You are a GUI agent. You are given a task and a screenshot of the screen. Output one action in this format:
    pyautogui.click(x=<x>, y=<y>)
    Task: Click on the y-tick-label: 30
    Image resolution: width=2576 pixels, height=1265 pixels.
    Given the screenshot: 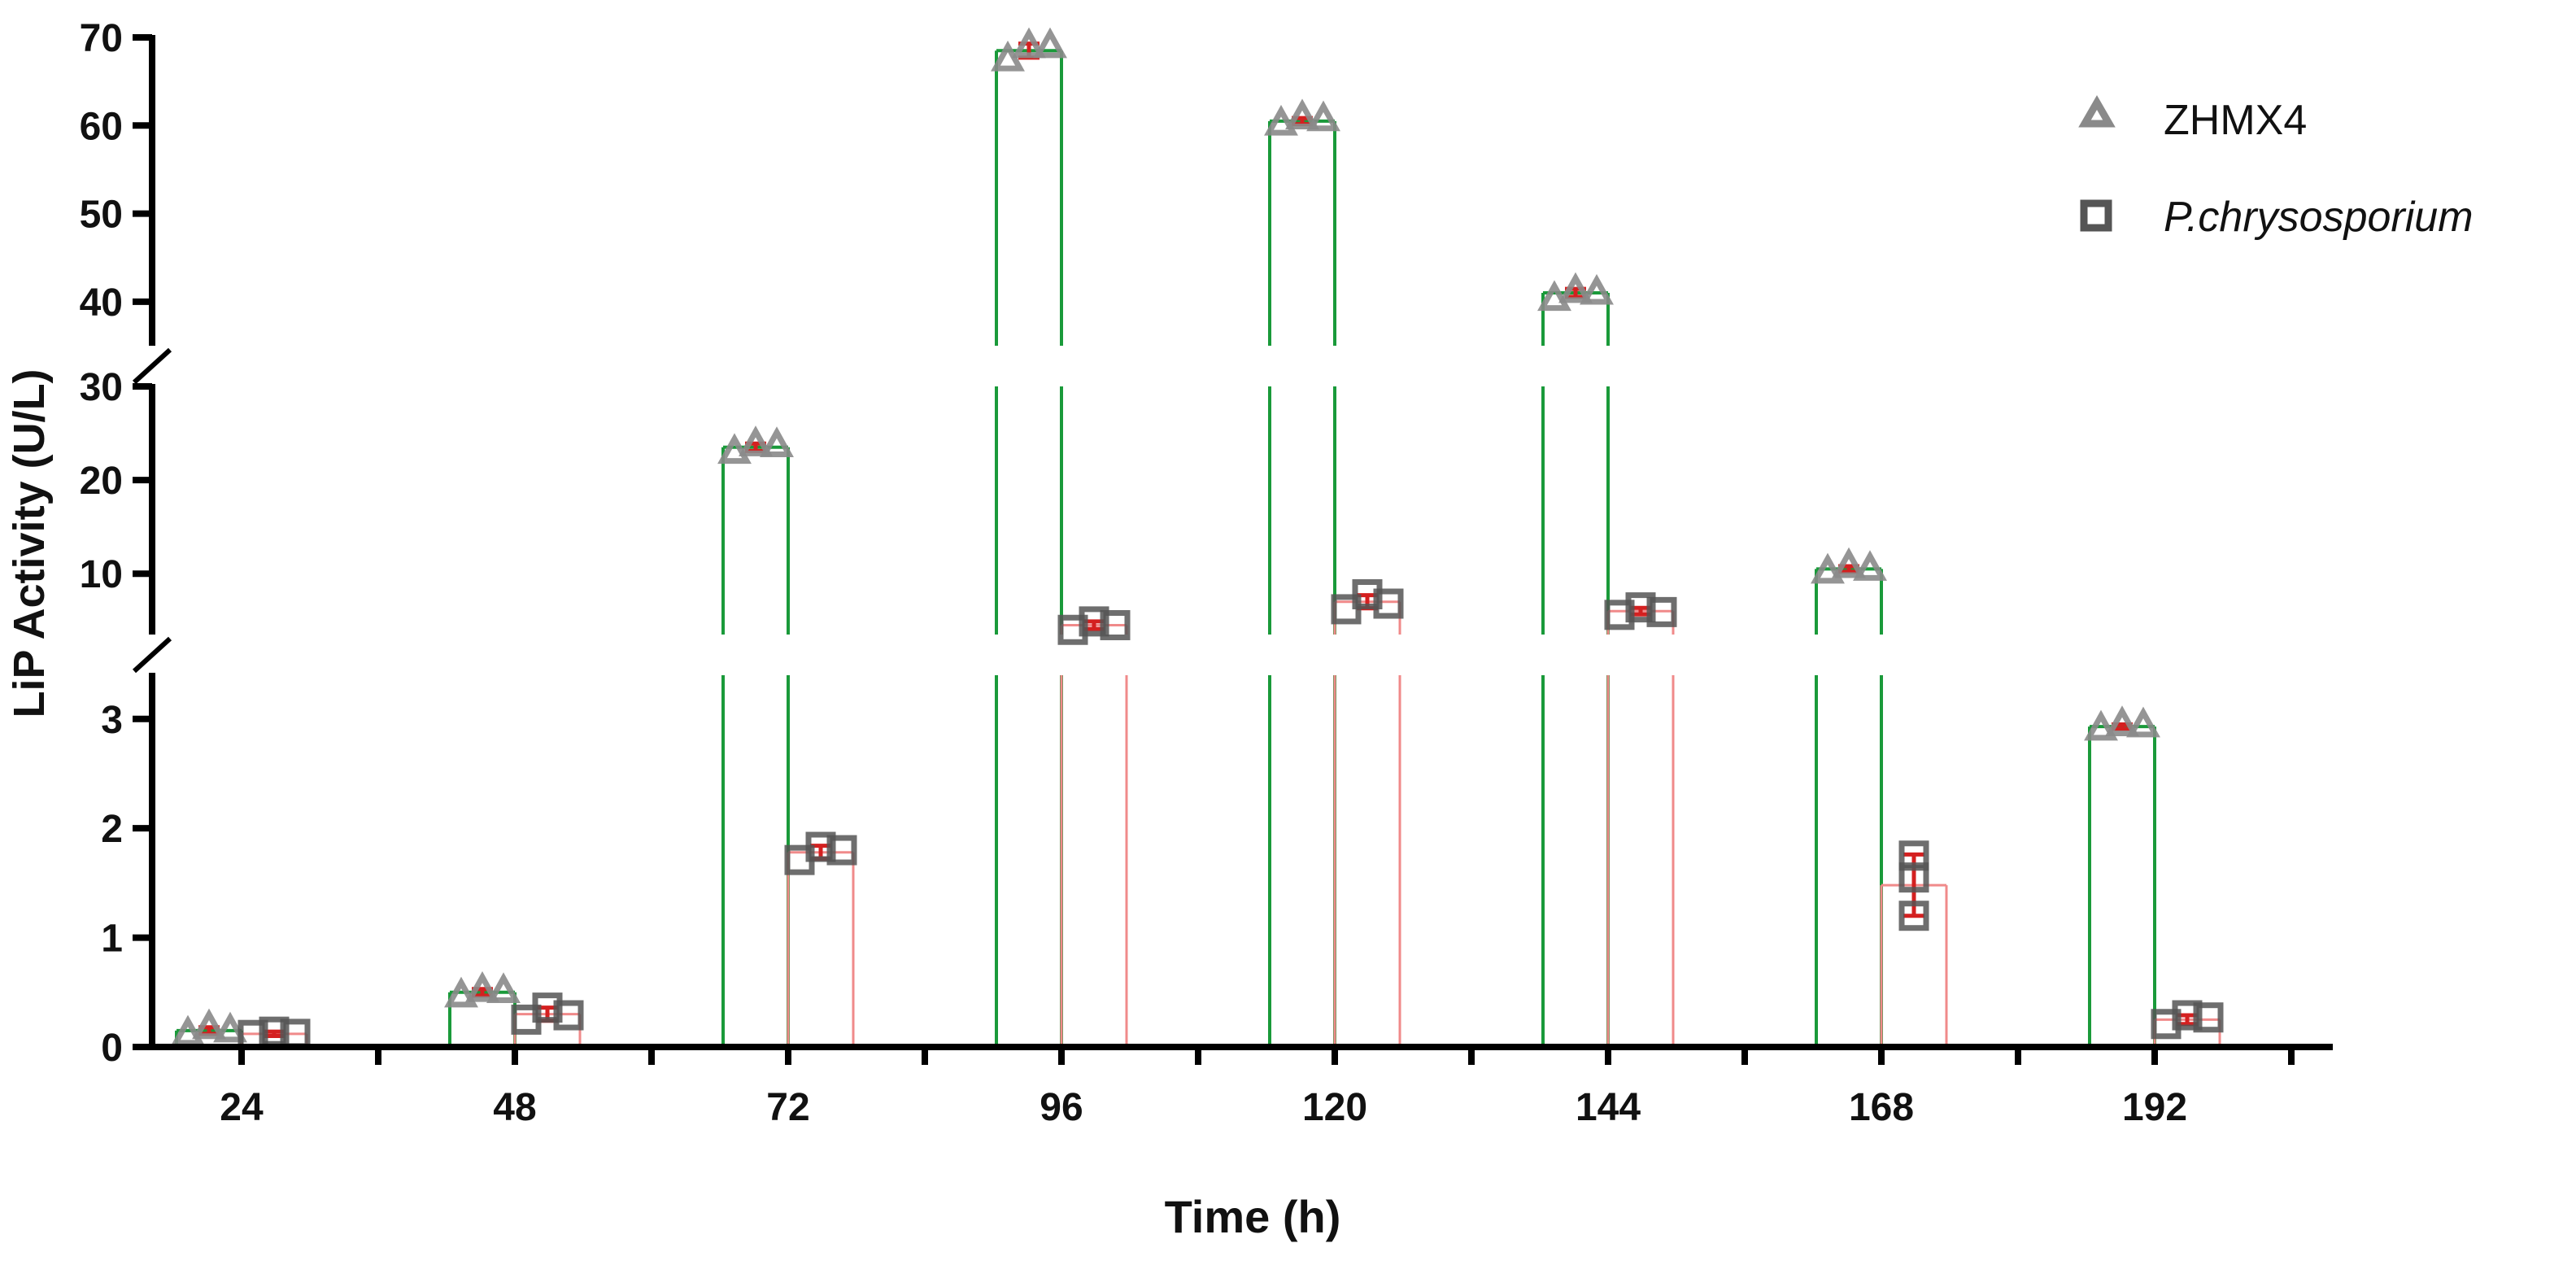 What is the action you would take?
    pyautogui.click(x=101, y=387)
    